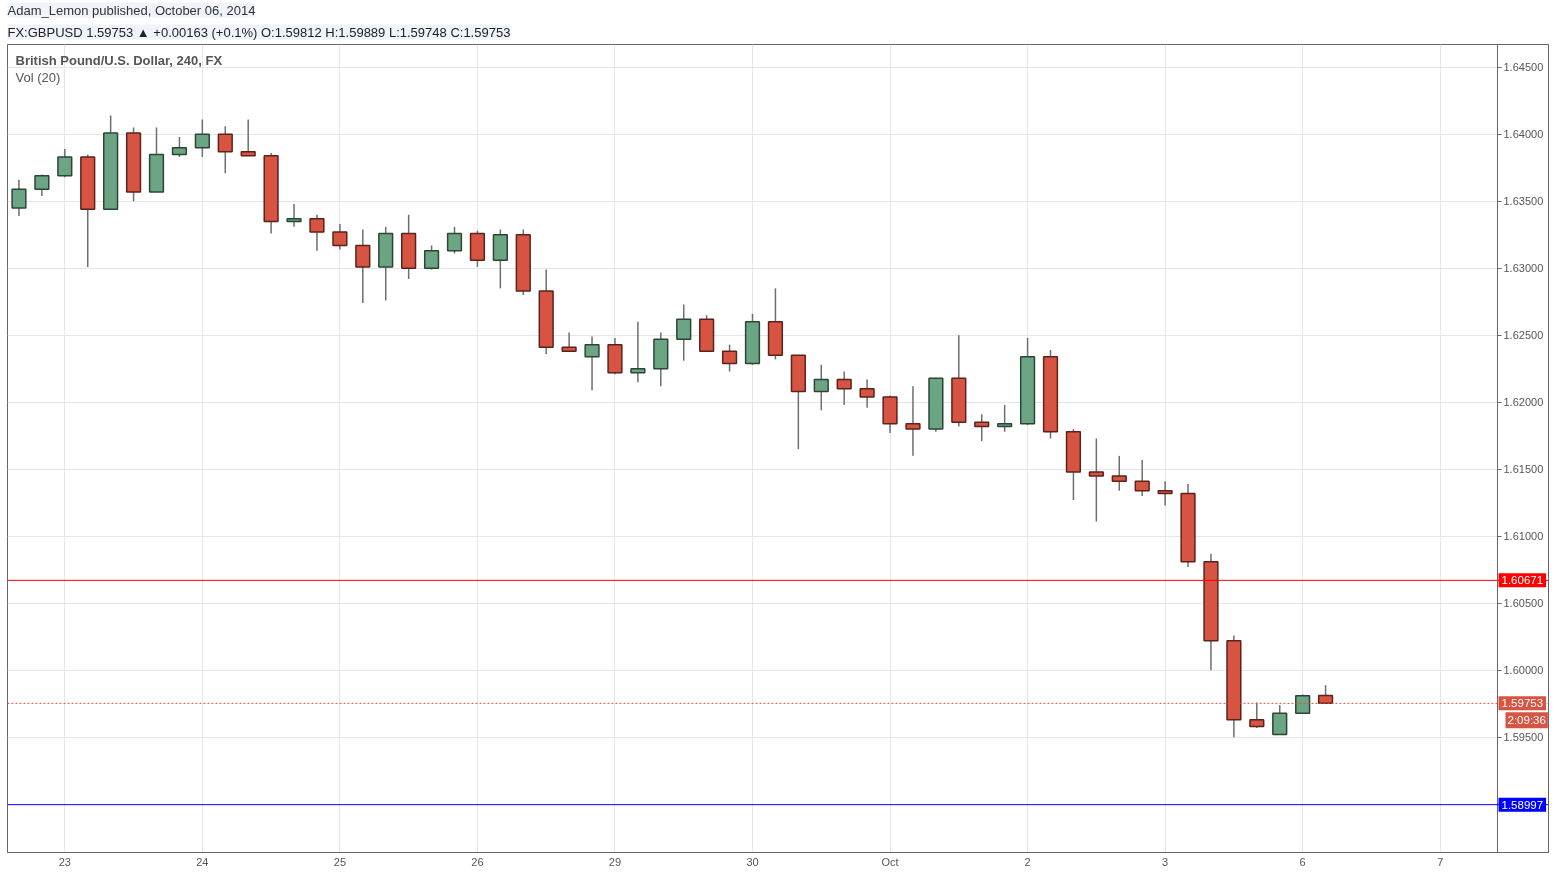 This screenshot has height=881, width=1556. Describe the element at coordinates (1523, 402) in the screenshot. I see `y-tick-label: 1.62000` at that location.